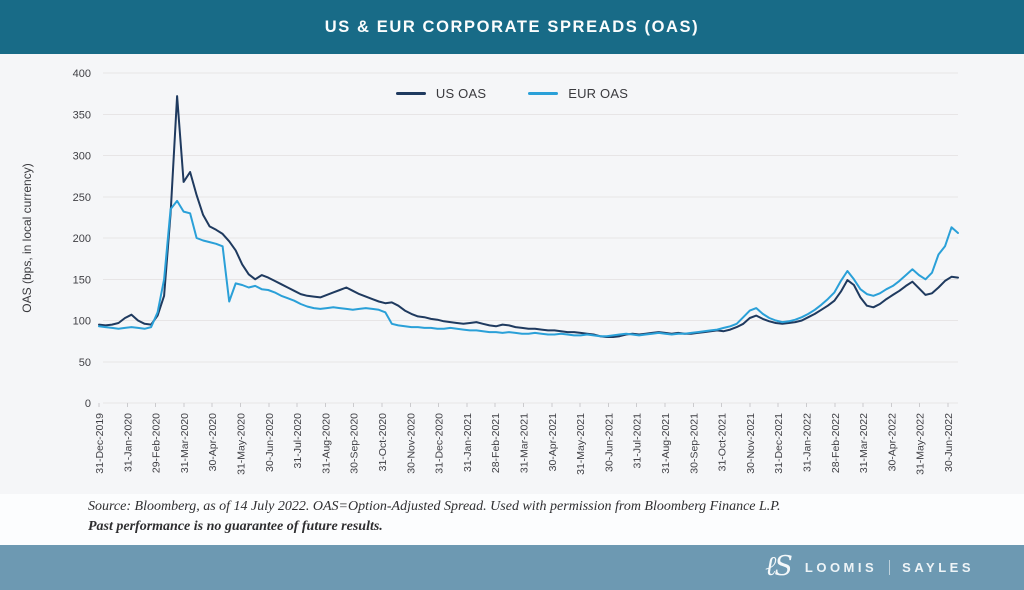 The width and height of the screenshot is (1024, 590). Describe the element at coordinates (128, 442) in the screenshot. I see `x-tick-label: 31-Jan-2020` at that location.